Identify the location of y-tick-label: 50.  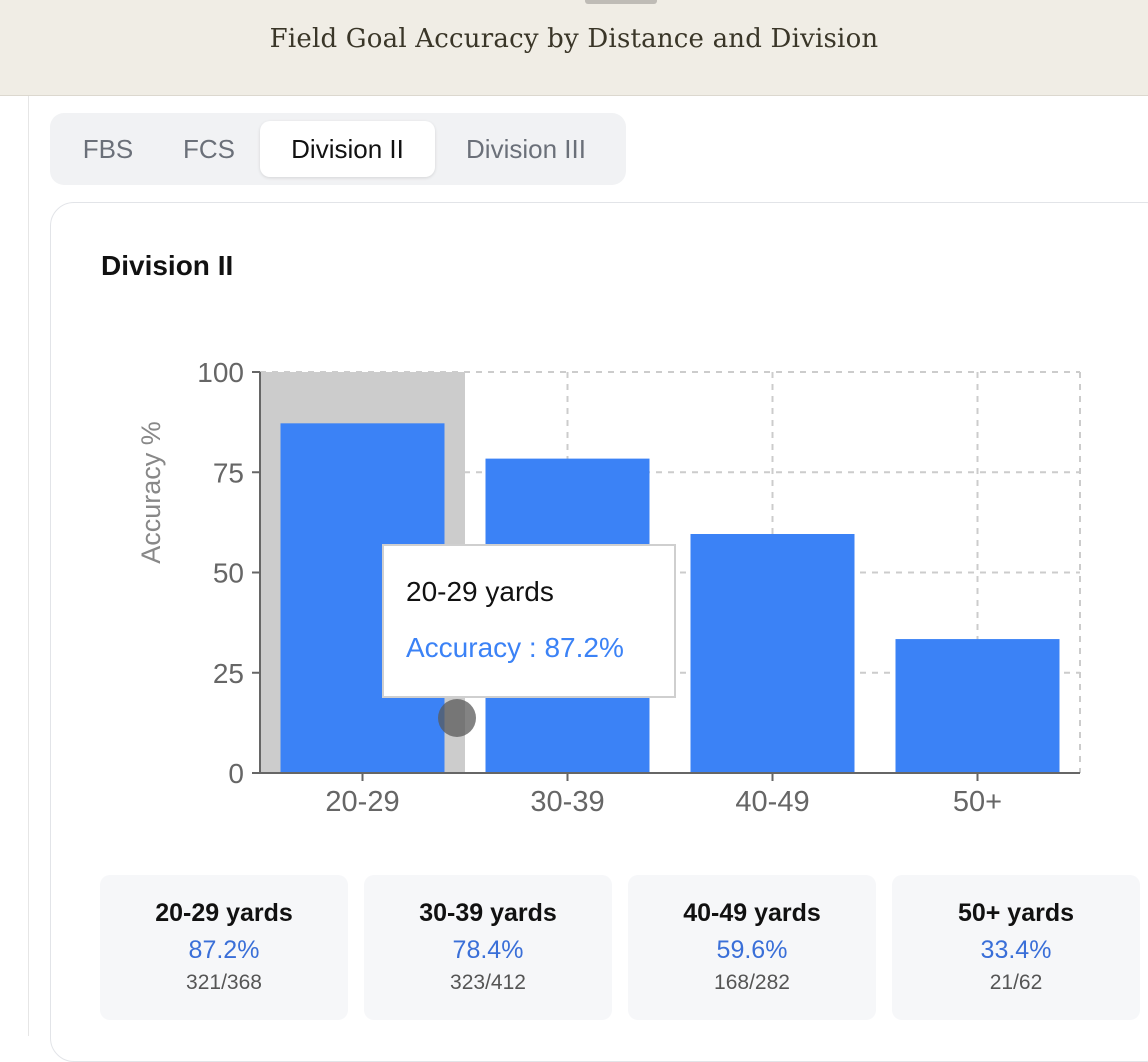
(228, 573).